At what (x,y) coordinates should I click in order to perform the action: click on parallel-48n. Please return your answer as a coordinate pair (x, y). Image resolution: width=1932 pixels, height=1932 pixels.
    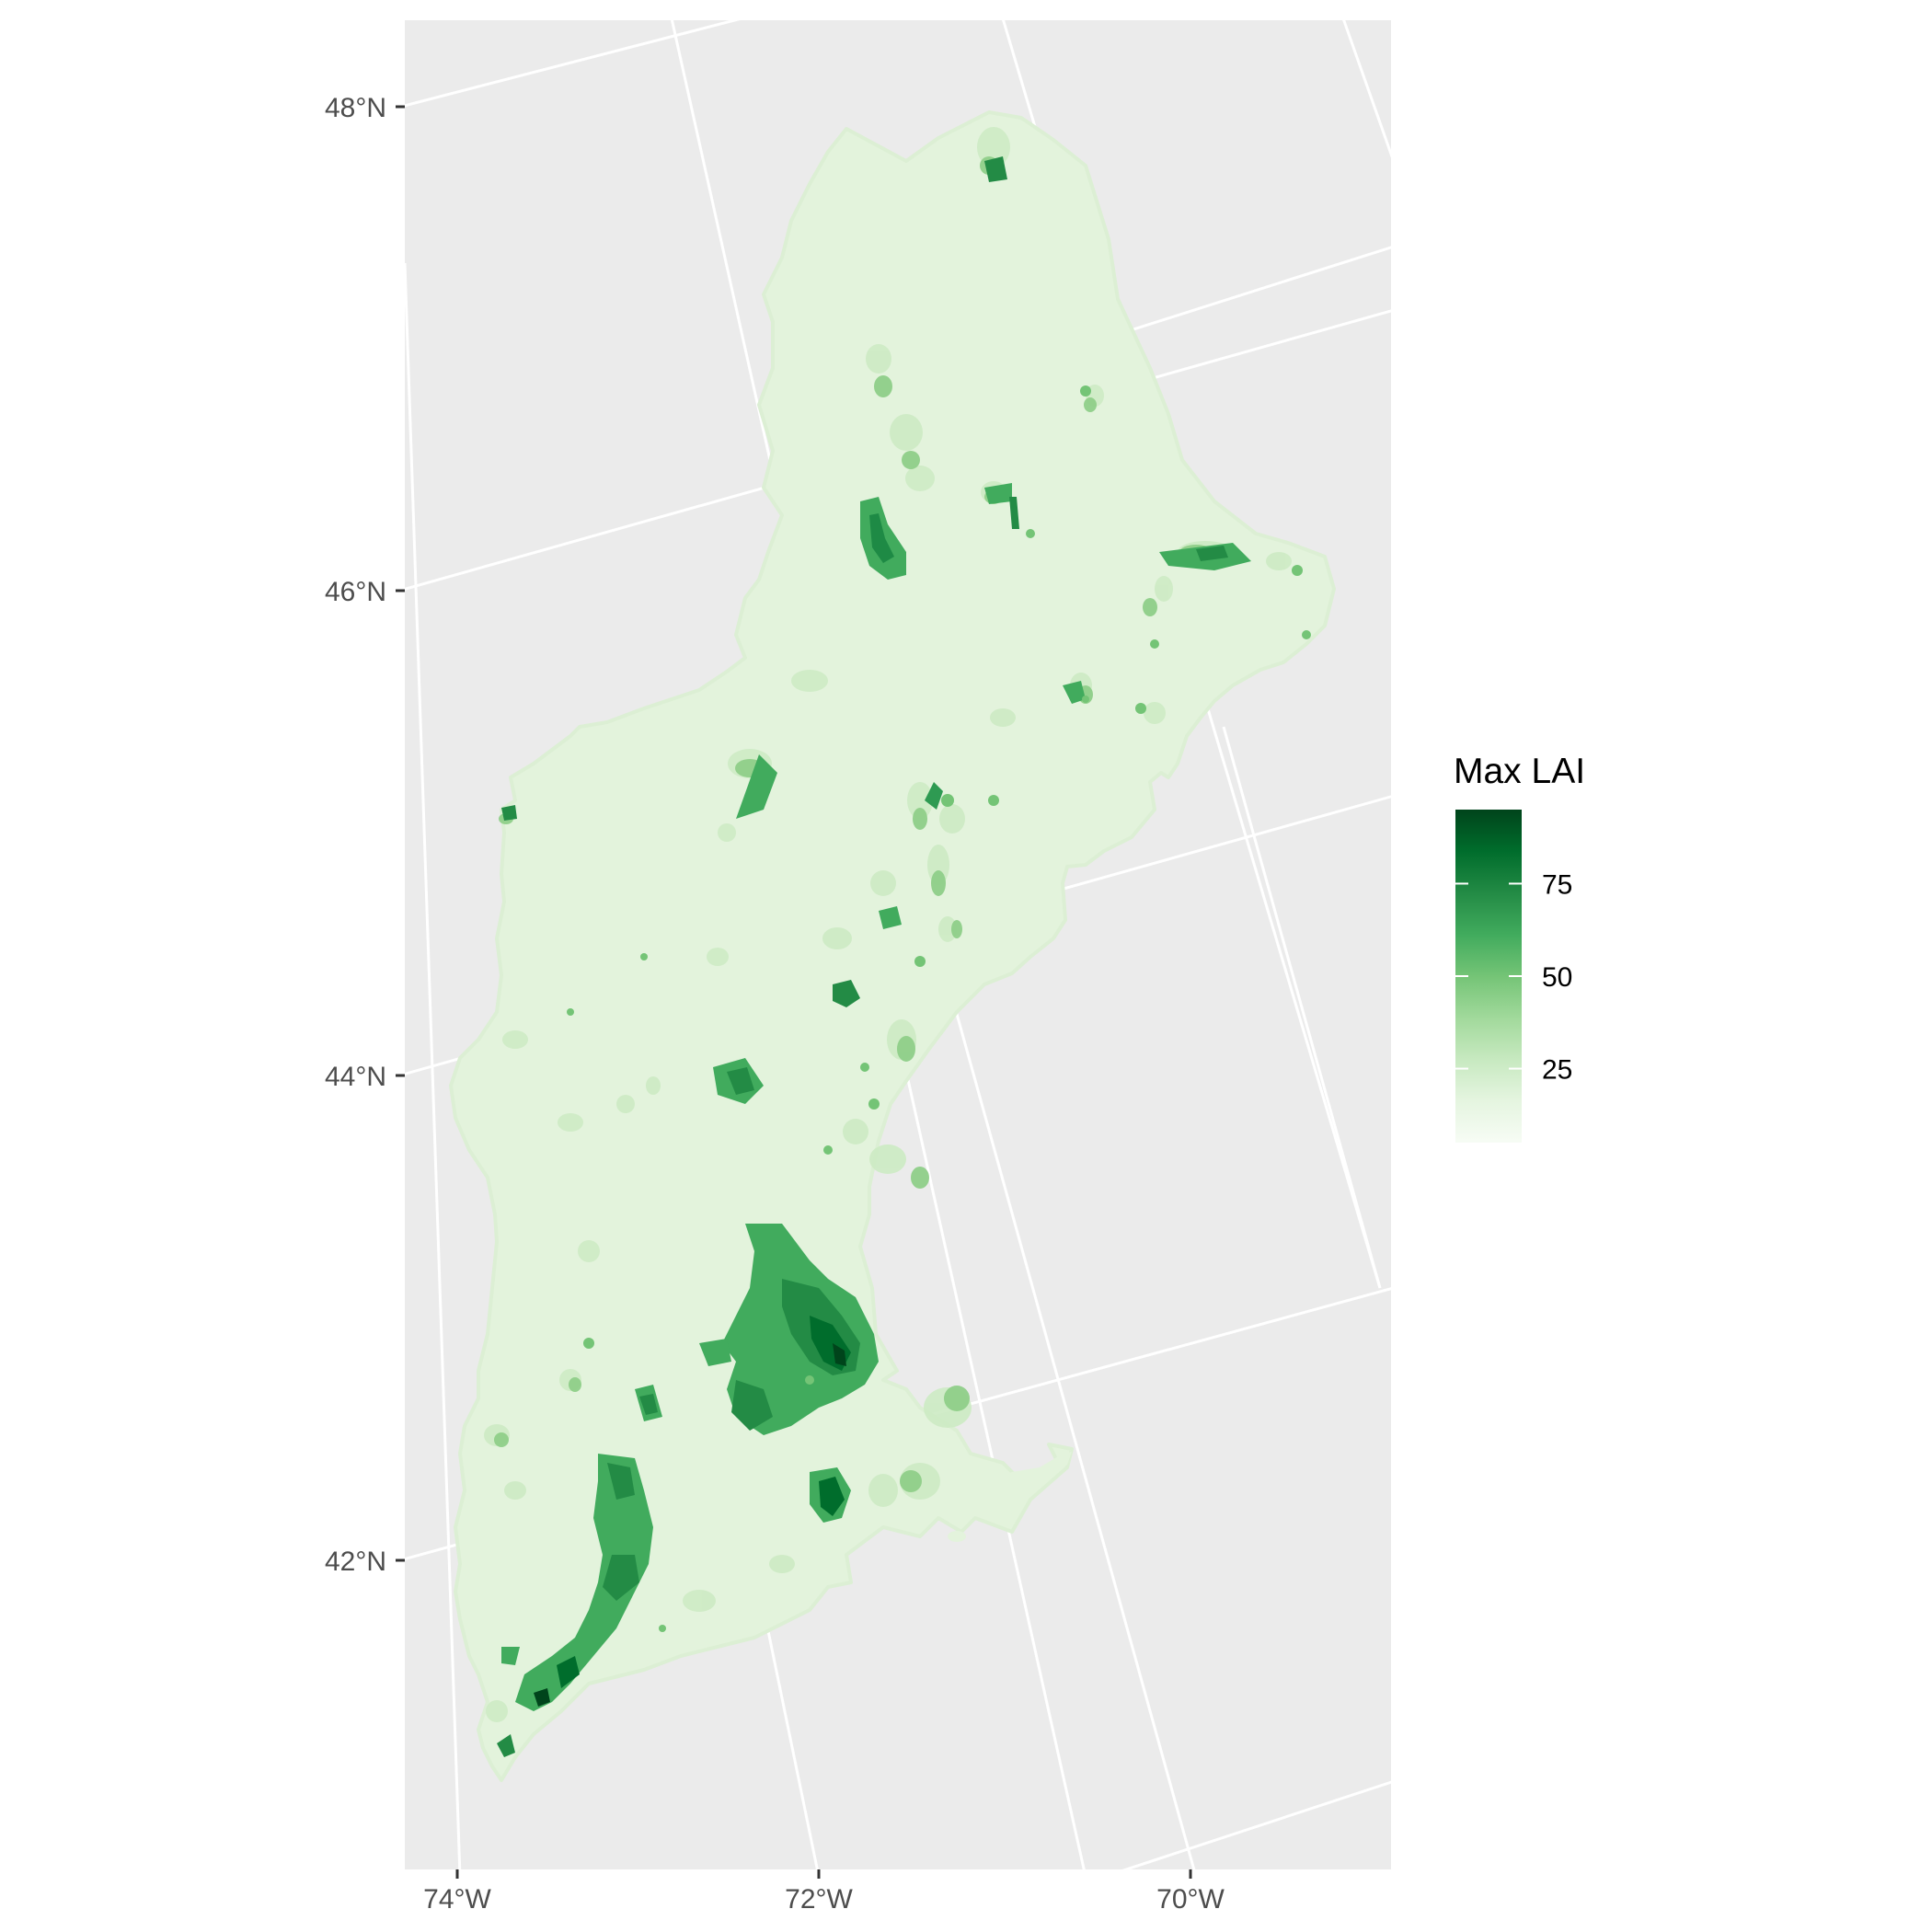
    Looking at the image, I should click on (573, 64).